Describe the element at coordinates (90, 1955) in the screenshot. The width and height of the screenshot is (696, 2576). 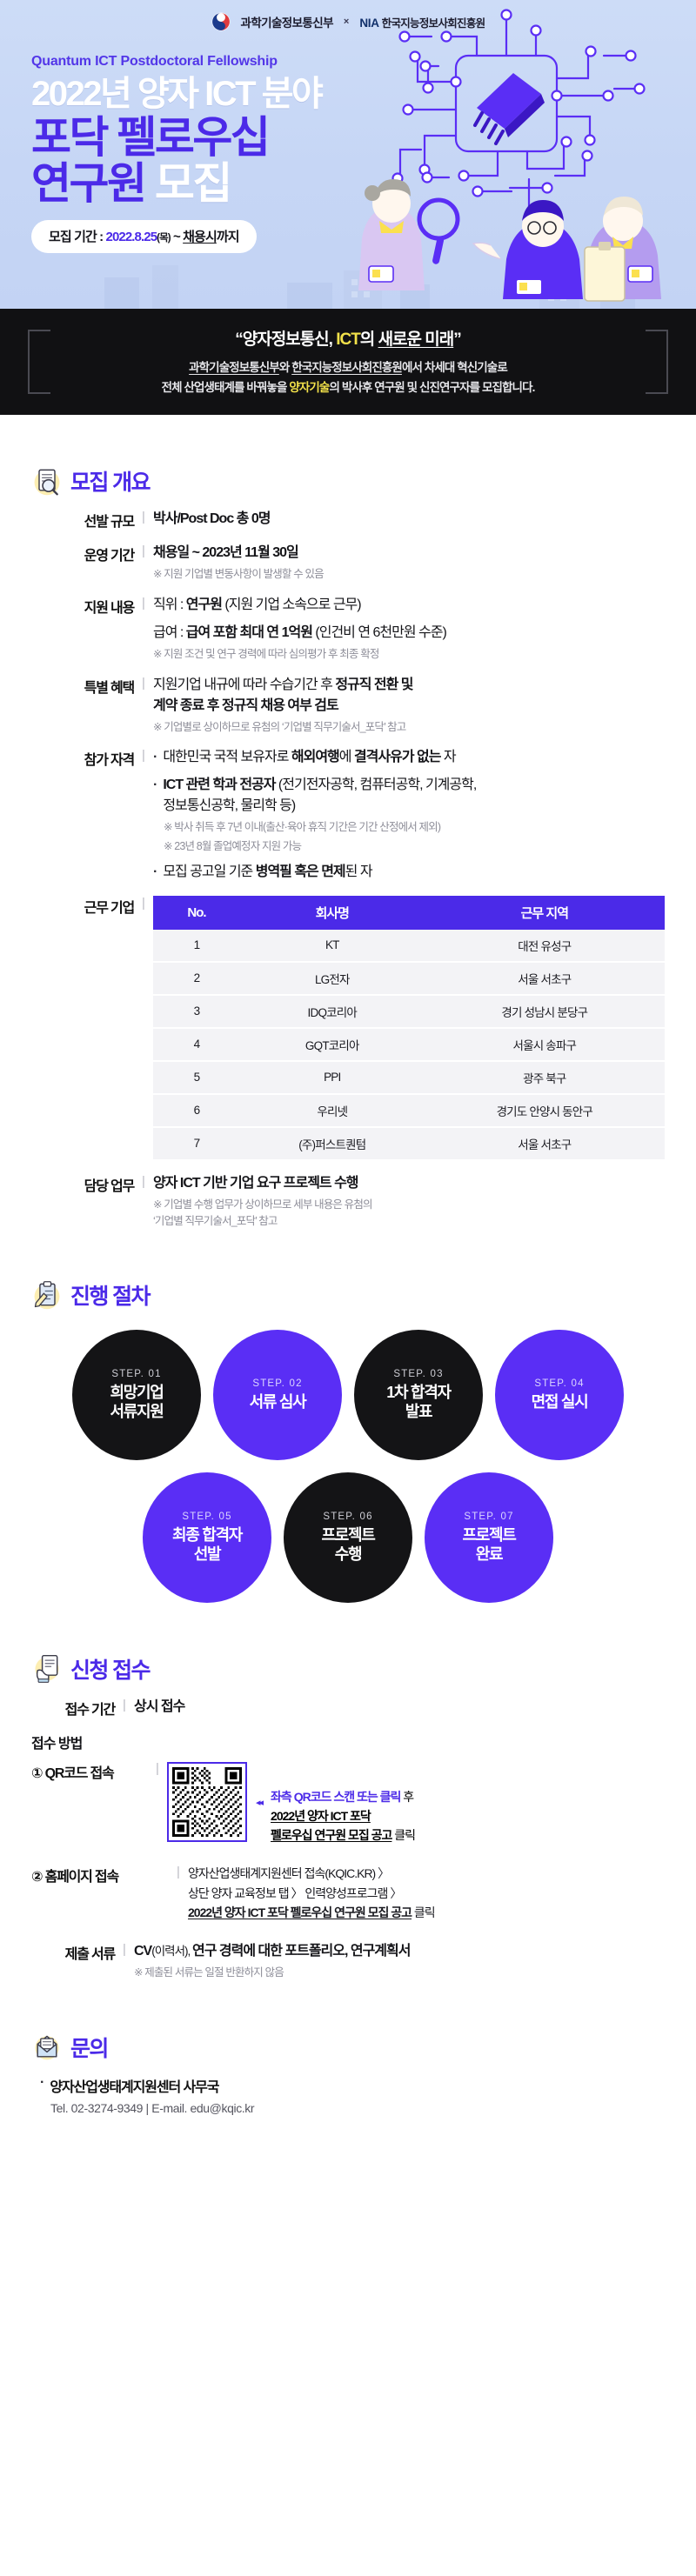
I see `row-label: 제출 서류` at that location.